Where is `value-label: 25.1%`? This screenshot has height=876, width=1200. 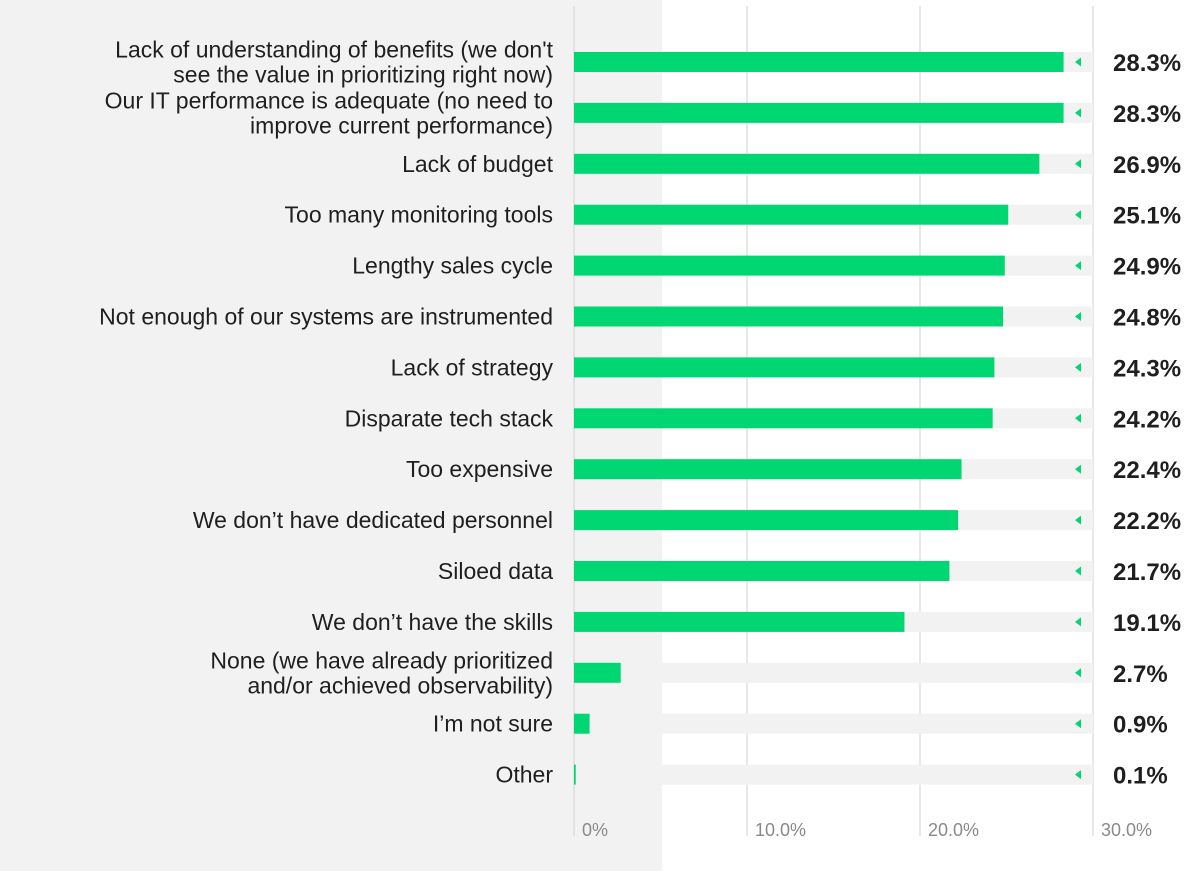
value-label: 25.1% is located at coordinates (1147, 216).